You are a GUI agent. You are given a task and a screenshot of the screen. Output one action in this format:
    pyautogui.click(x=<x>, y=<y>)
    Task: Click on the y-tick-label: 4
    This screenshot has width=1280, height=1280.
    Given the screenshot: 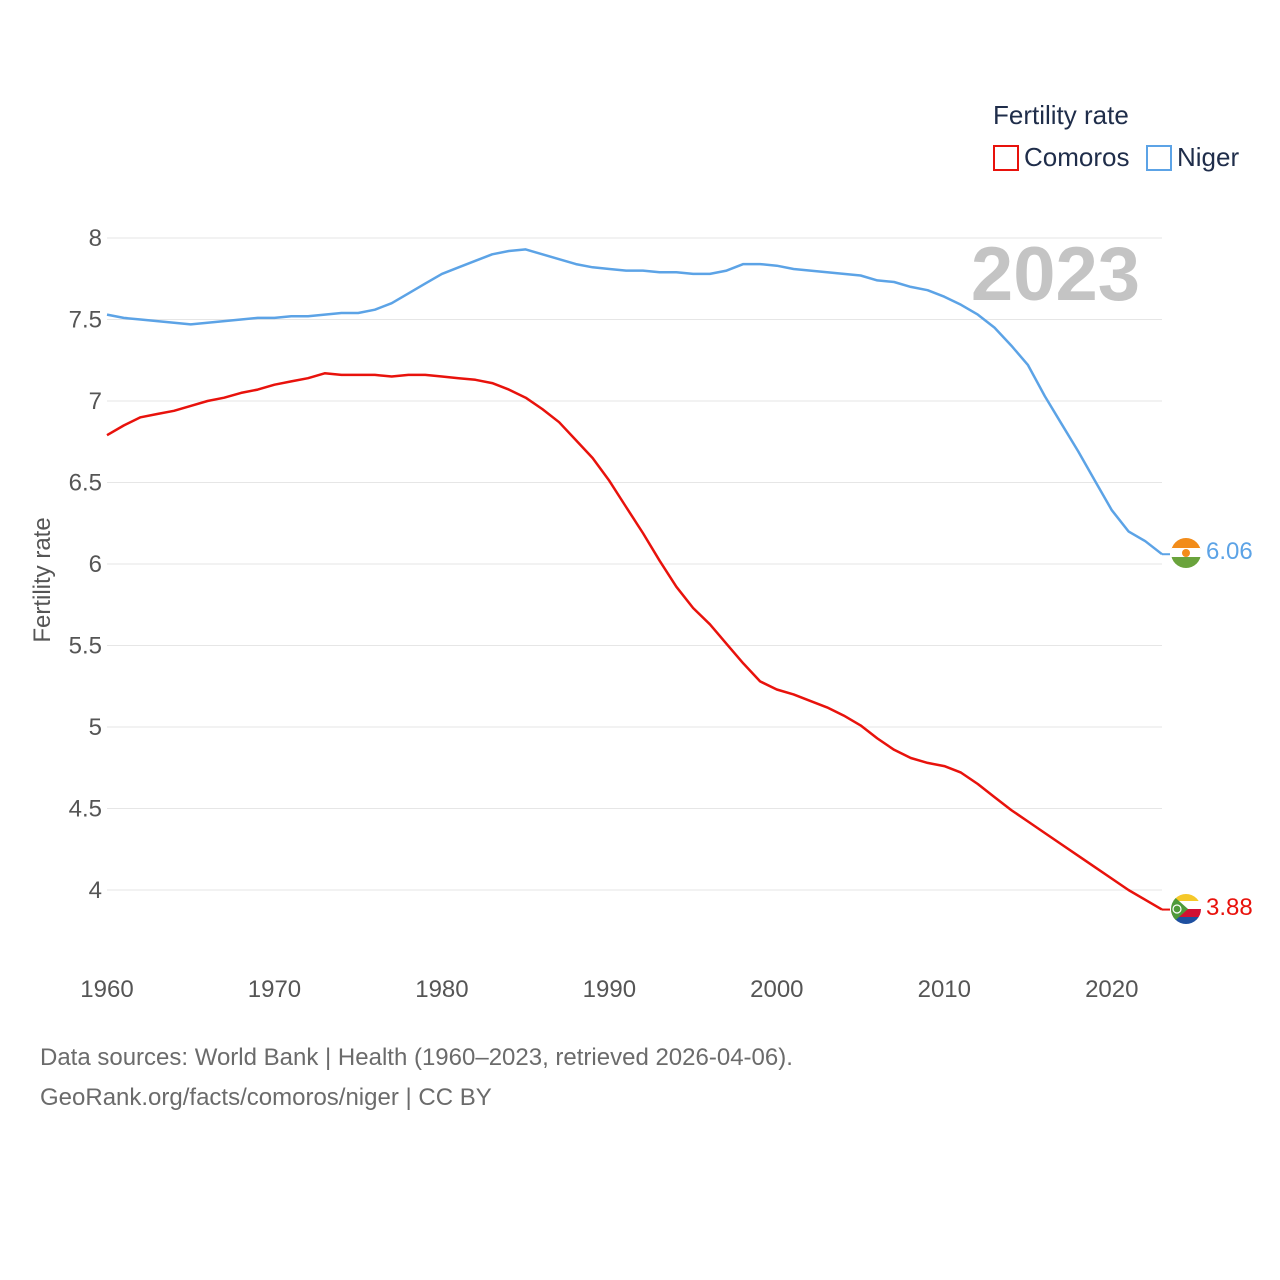 What is the action you would take?
    pyautogui.click(x=95, y=890)
    